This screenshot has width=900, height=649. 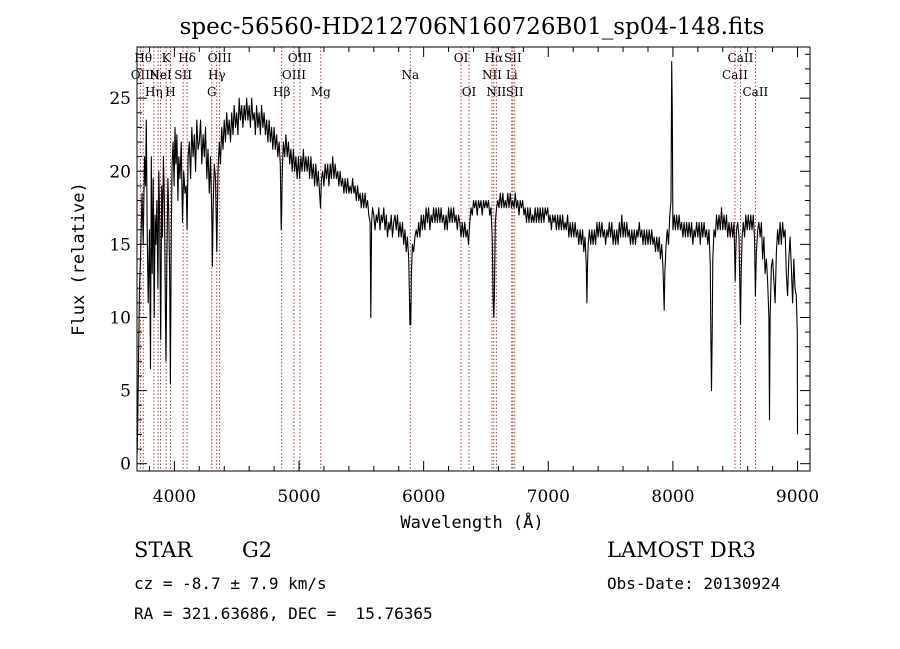 What do you see at coordinates (410, 75) in the screenshot?
I see `line-marker-label: Na` at bounding box center [410, 75].